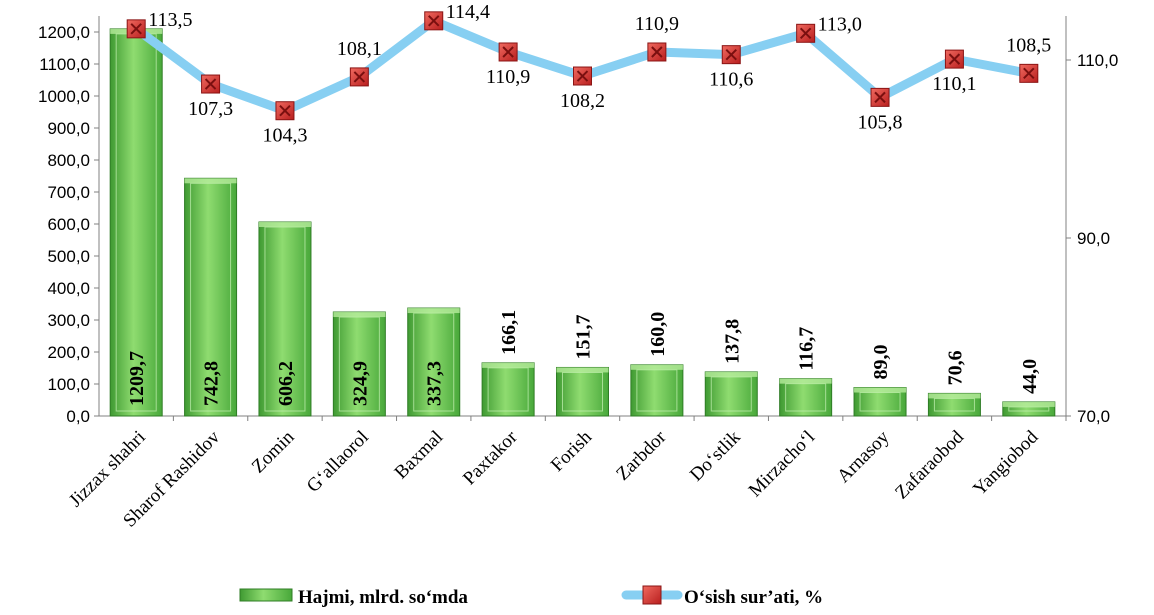  I want to click on left-tick-label: 1000,0, so click(64, 96).